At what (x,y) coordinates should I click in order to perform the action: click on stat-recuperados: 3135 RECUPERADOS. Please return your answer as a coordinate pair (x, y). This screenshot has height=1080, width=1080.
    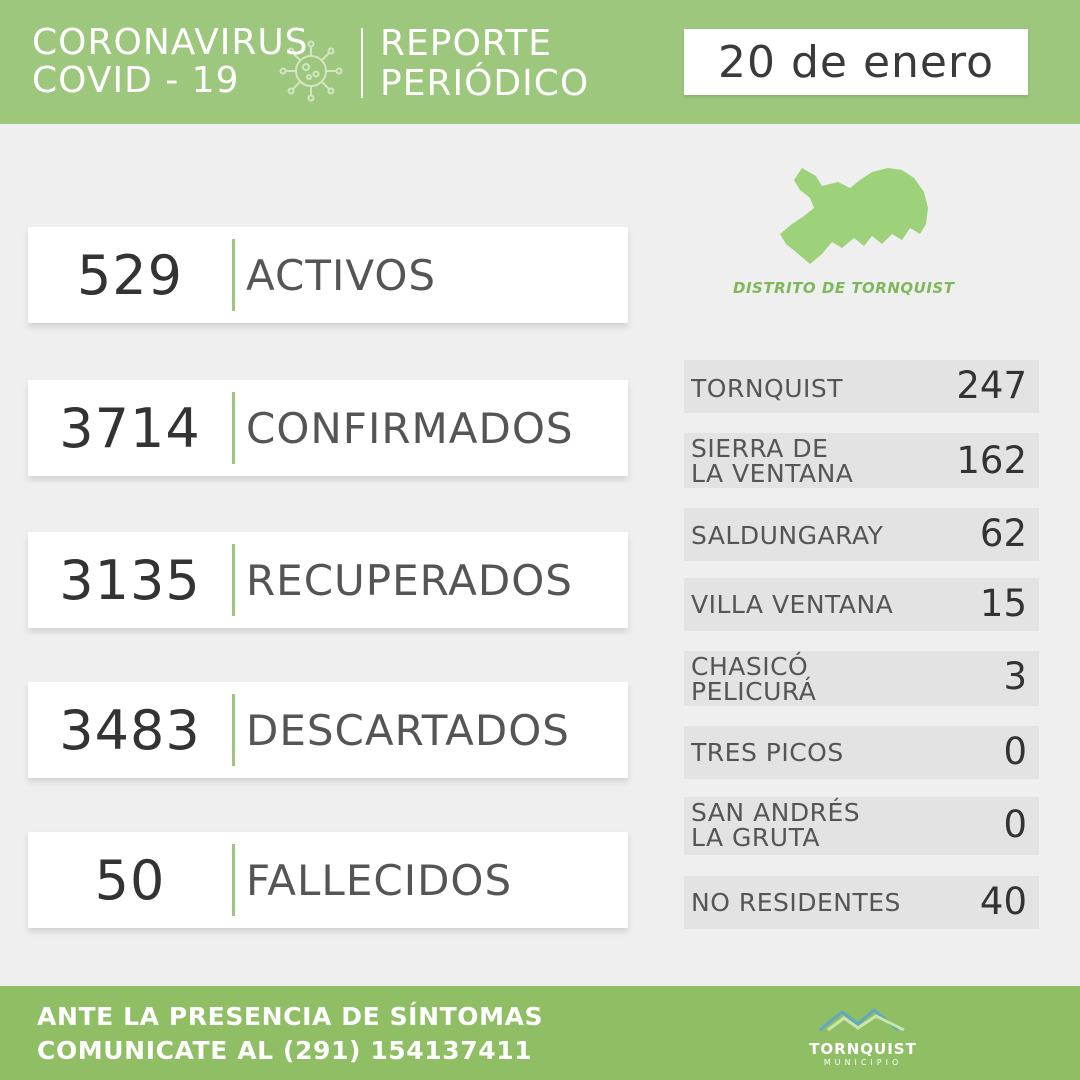
    Looking at the image, I should click on (328, 580).